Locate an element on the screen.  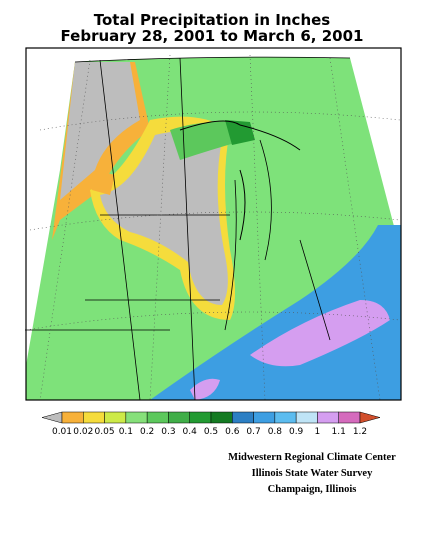
lake-outline is located at coordinates (240, 180).